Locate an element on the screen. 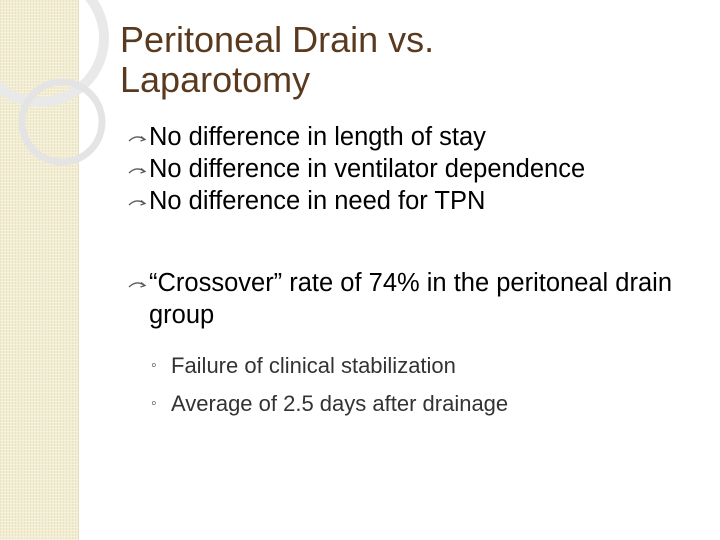  bullet-text: No difference in ventilator dependence is located at coordinates (367, 169).